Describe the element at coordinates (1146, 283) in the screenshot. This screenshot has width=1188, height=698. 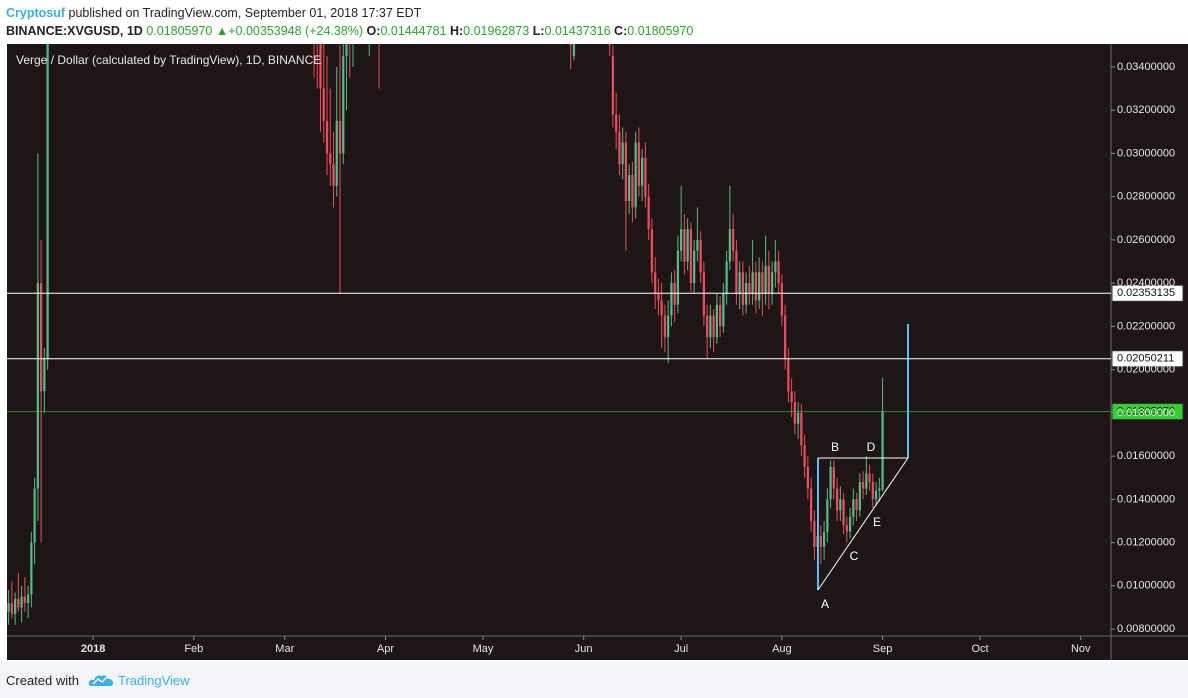
I see `y-tick-label: 0.02400000` at that location.